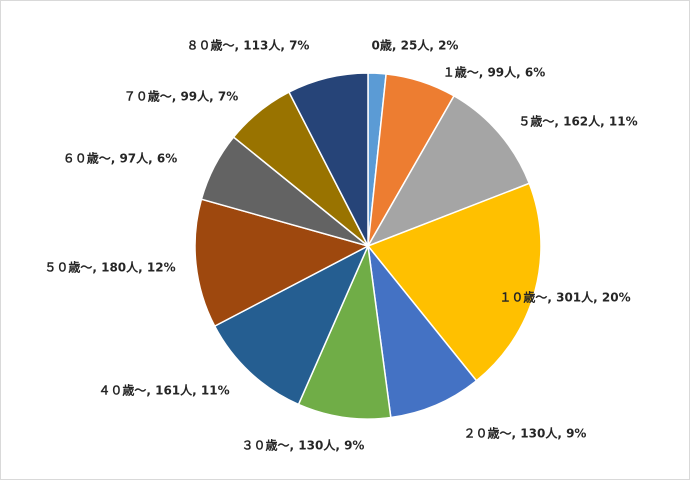  I want to click on pie-slice-label-1: １歳～, 99人, 6%, so click(494, 72).